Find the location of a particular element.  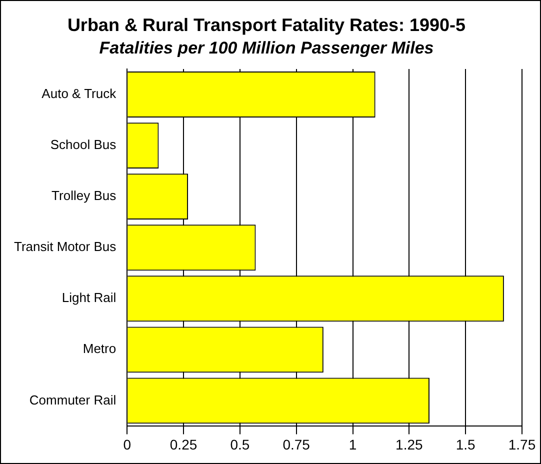

x-tick-label: 1.75 is located at coordinates (522, 444).